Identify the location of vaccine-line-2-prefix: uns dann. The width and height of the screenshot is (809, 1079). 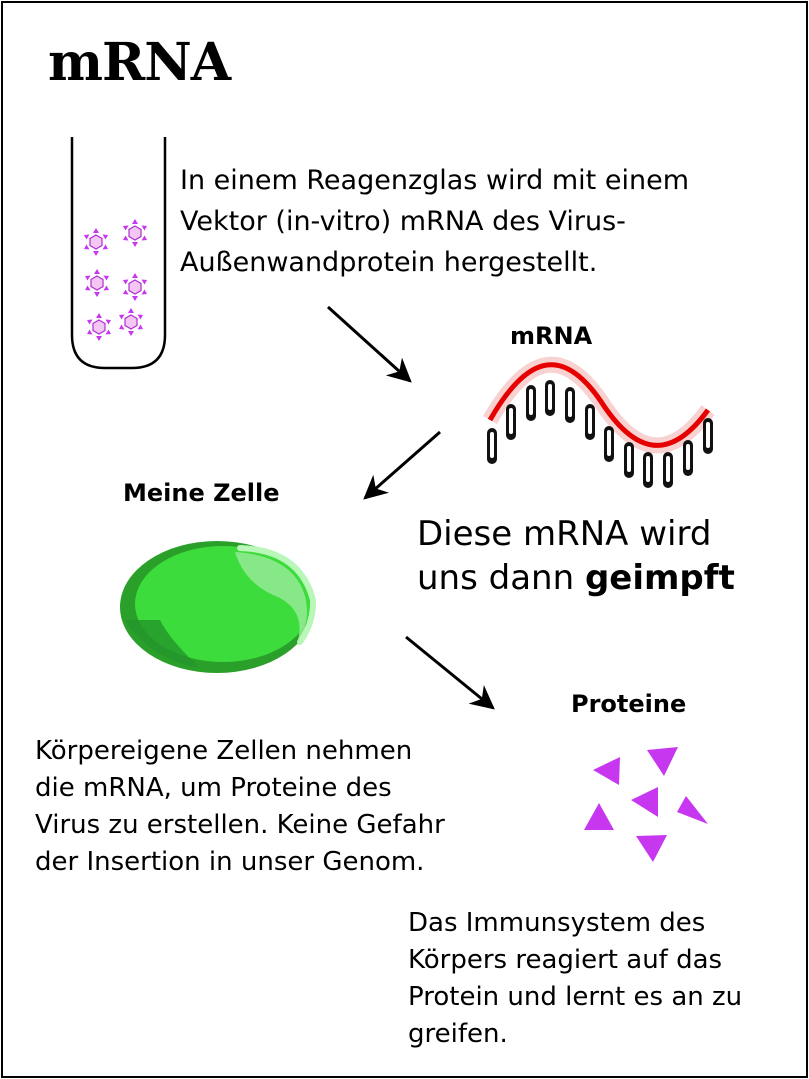
(501, 578).